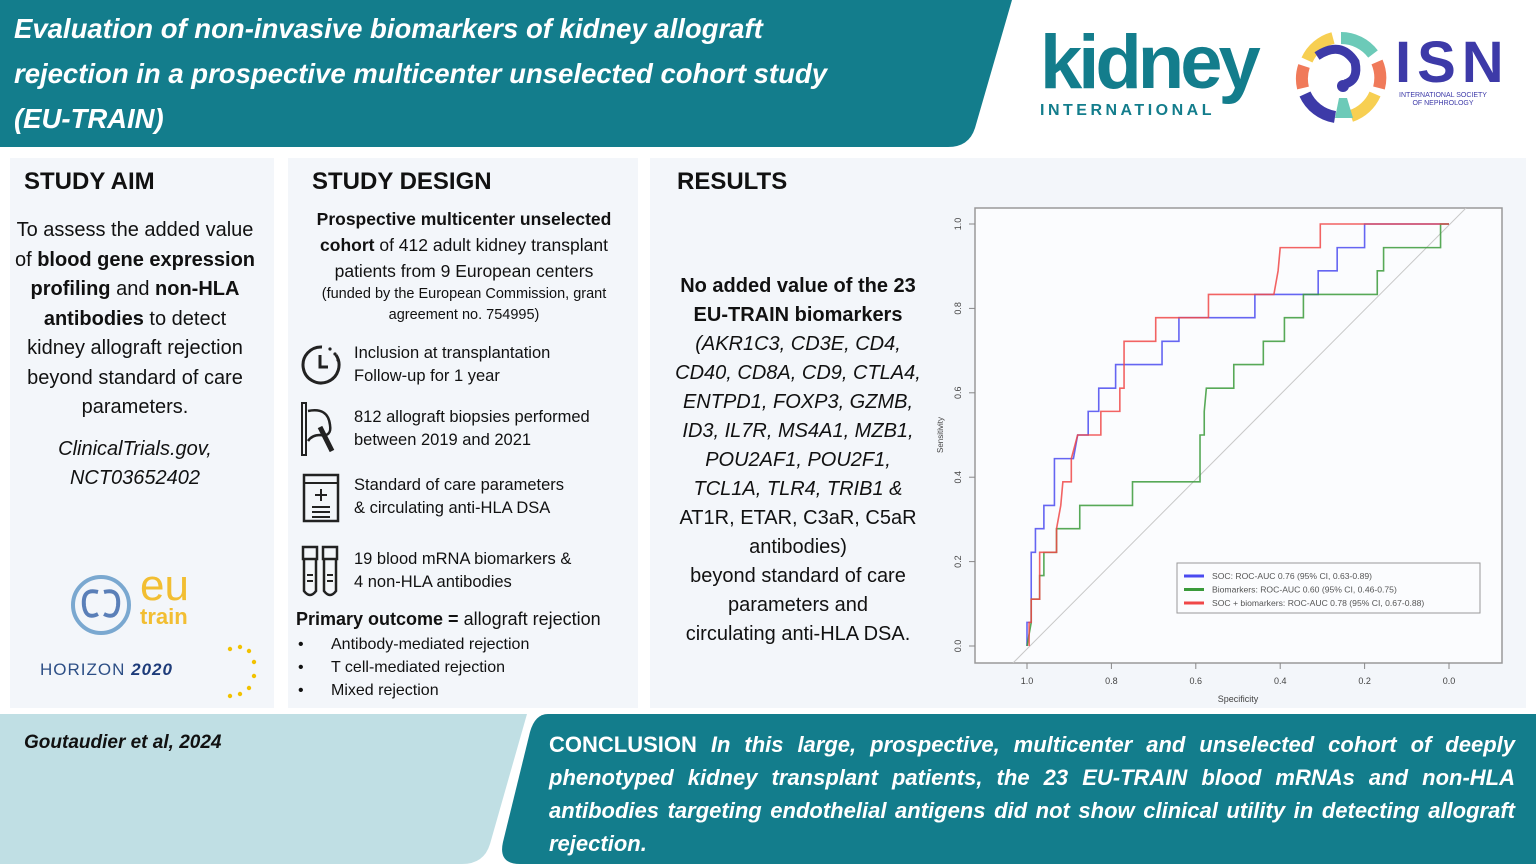 The width and height of the screenshot is (1536, 864). Describe the element at coordinates (459, 485) in the screenshot. I see `item-line: Standard of care parameters` at that location.